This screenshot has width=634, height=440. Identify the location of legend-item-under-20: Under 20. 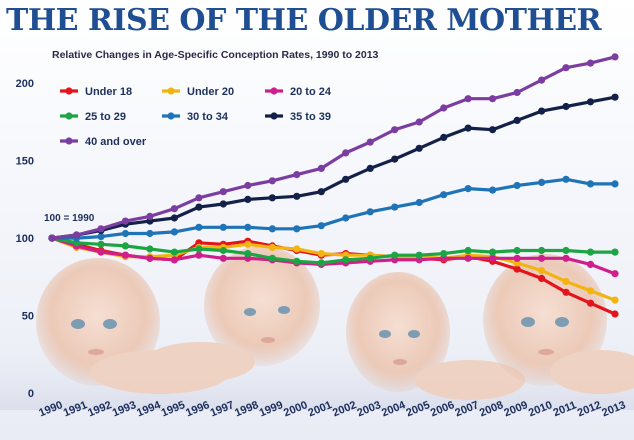
(198, 92).